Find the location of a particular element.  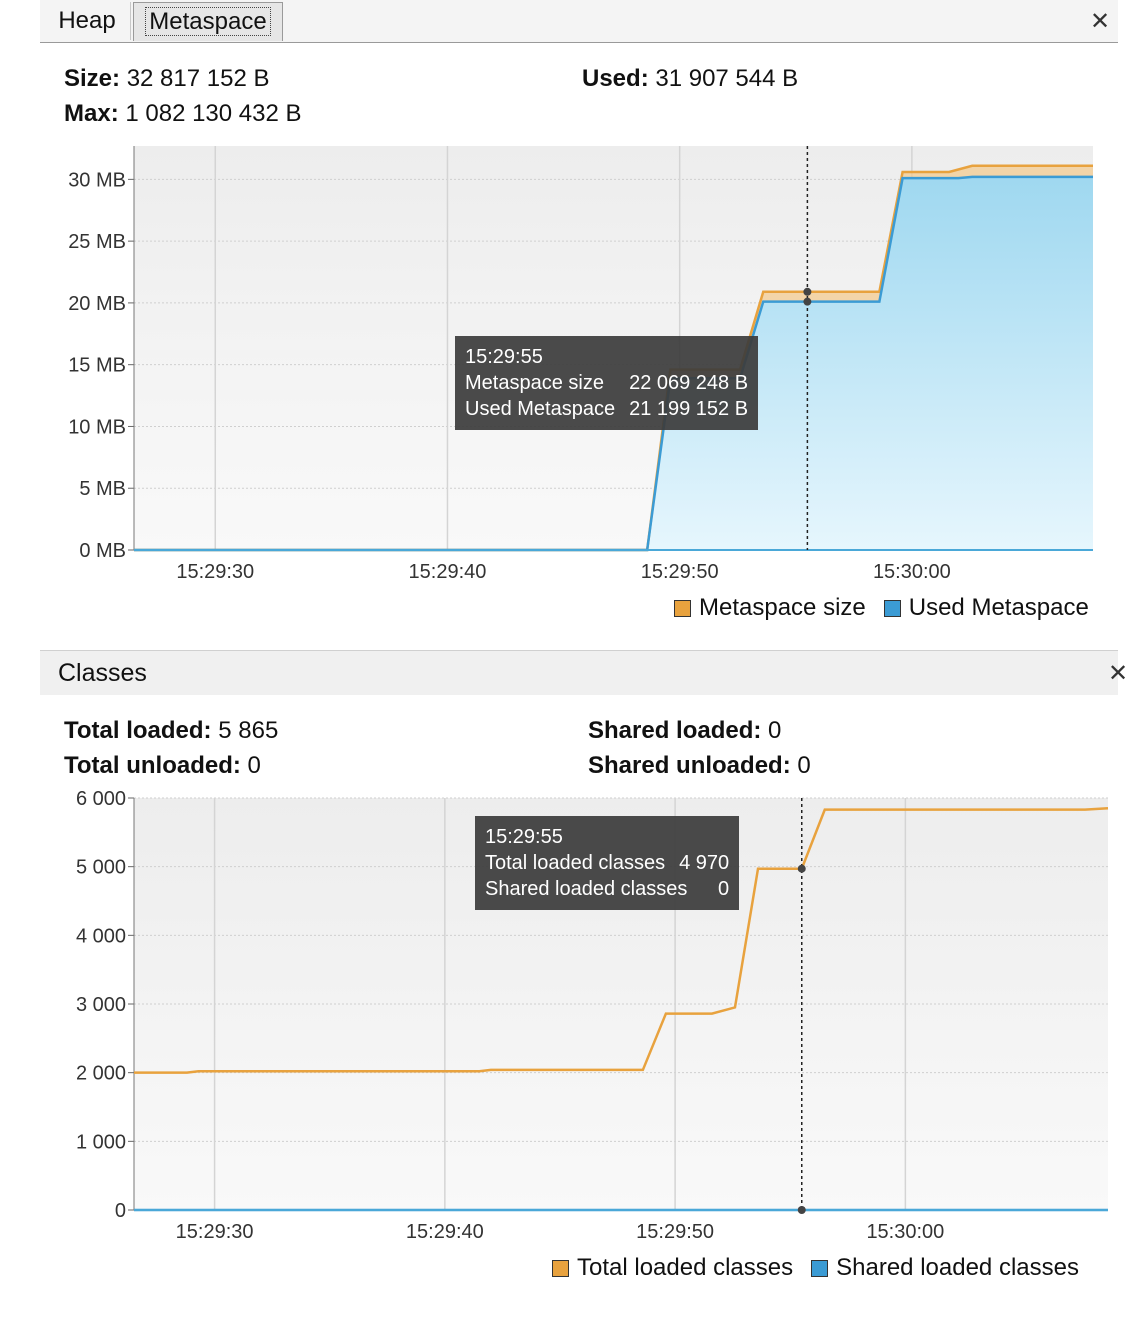

legend-swatch-used-metaspace is located at coordinates (892, 608).